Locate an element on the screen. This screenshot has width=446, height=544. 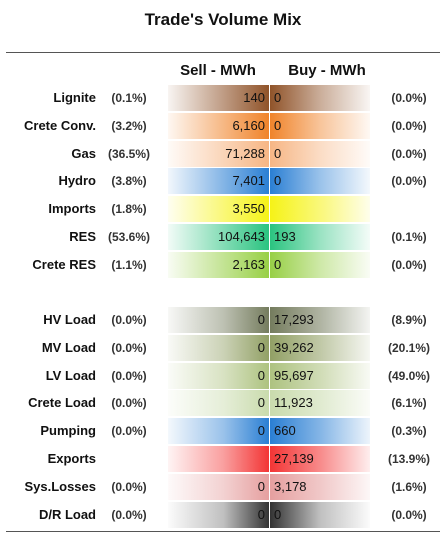
buy-value-cell: 3,178 is located at coordinates (320, 486).